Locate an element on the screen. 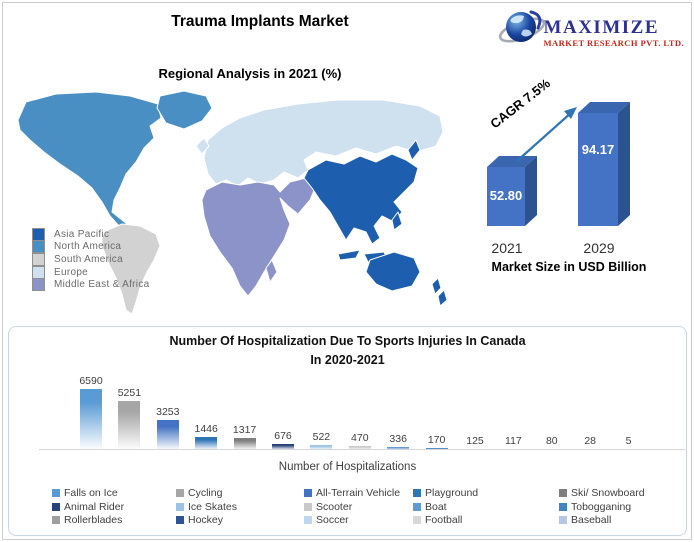 This screenshot has width=694, height=542. bar-all-terrain-vehicle is located at coordinates (167, 435).